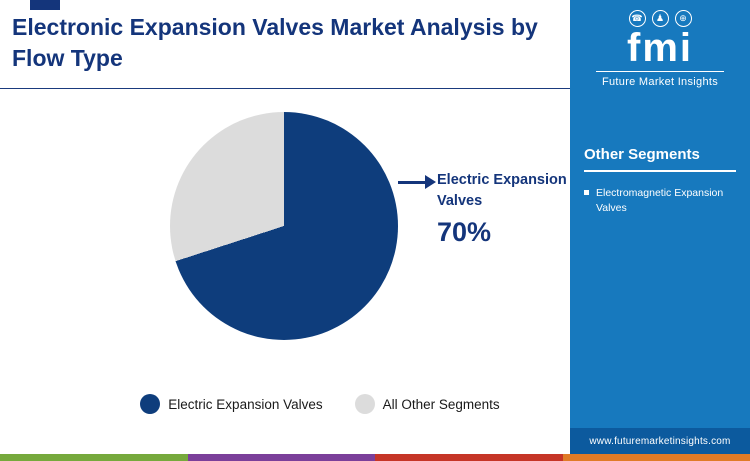 The image size is (750, 461). I want to click on other-segments-list: Electromagnetic Expansion Valves, so click(660, 201).